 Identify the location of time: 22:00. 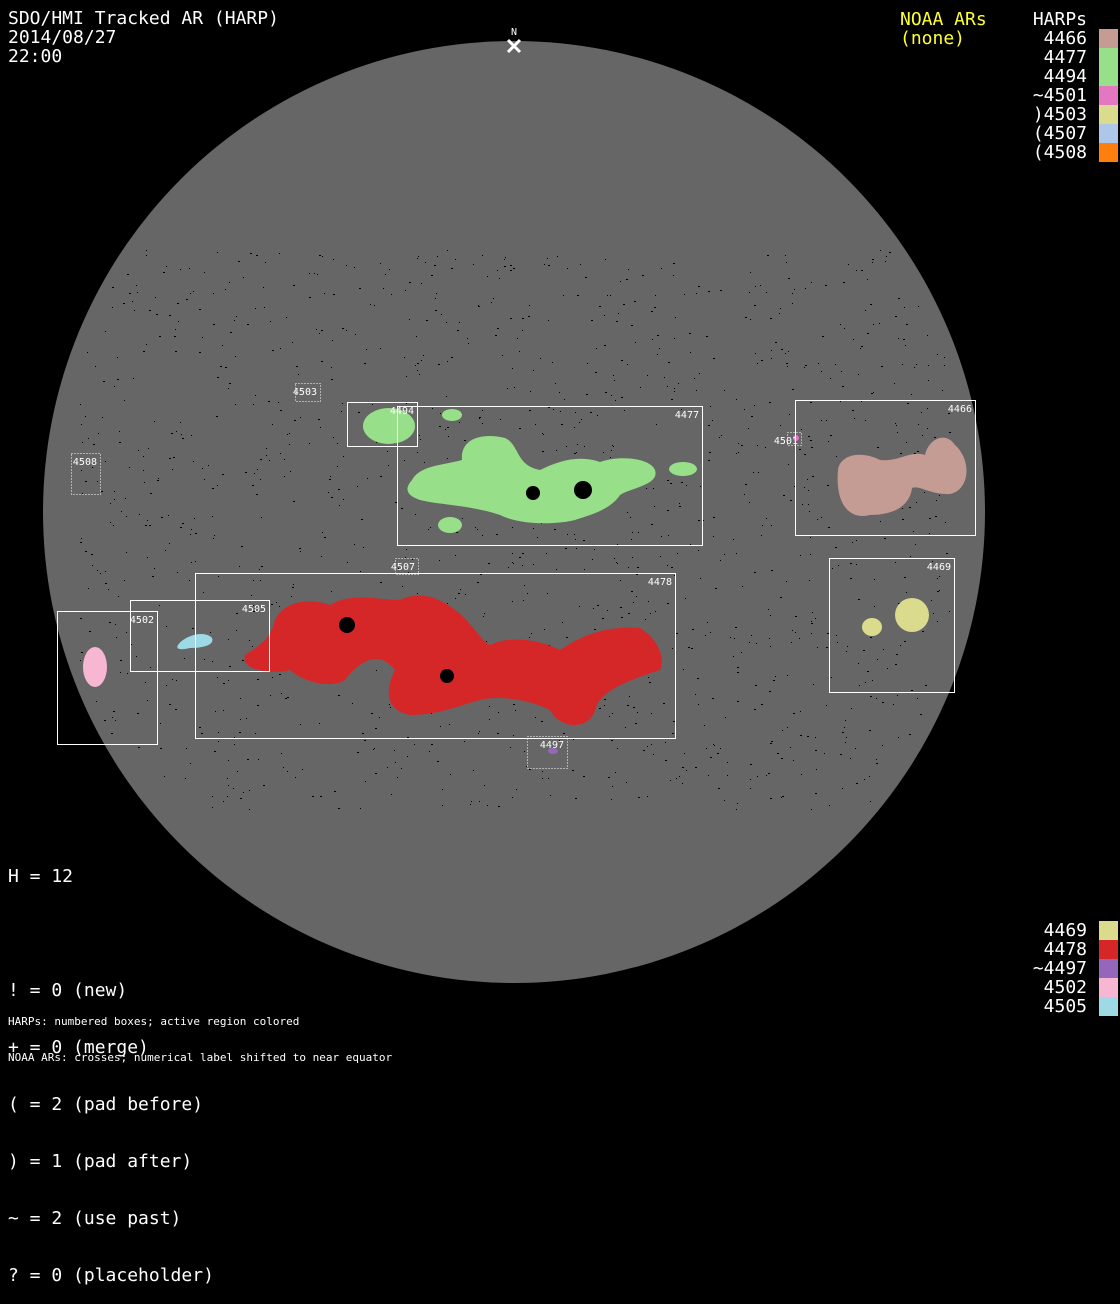
(35, 56).